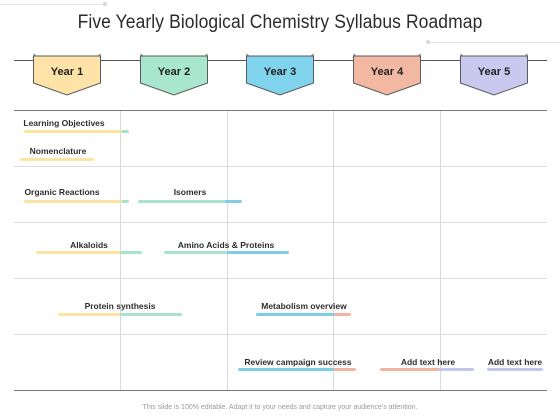  I want to click on year-banner-1: Year 1, so click(67, 75).